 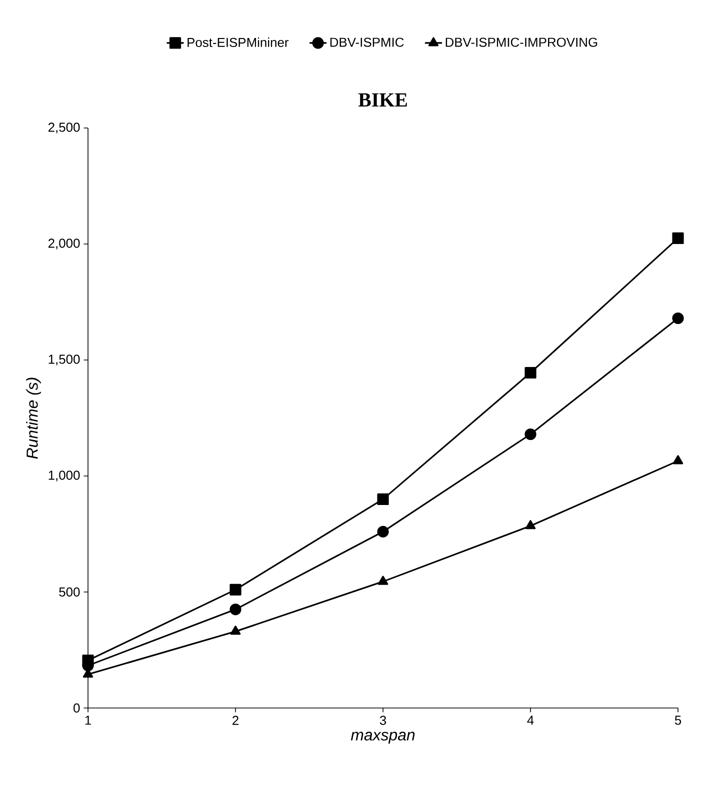 What do you see at coordinates (64, 244) in the screenshot?
I see `y-tick-label: 2,000` at bounding box center [64, 244].